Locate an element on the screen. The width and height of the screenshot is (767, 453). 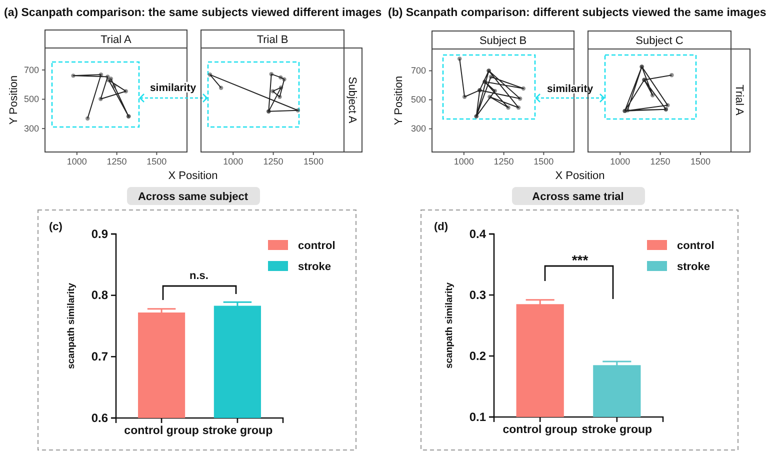
y-tick-label: 0.7 is located at coordinates (99, 357).